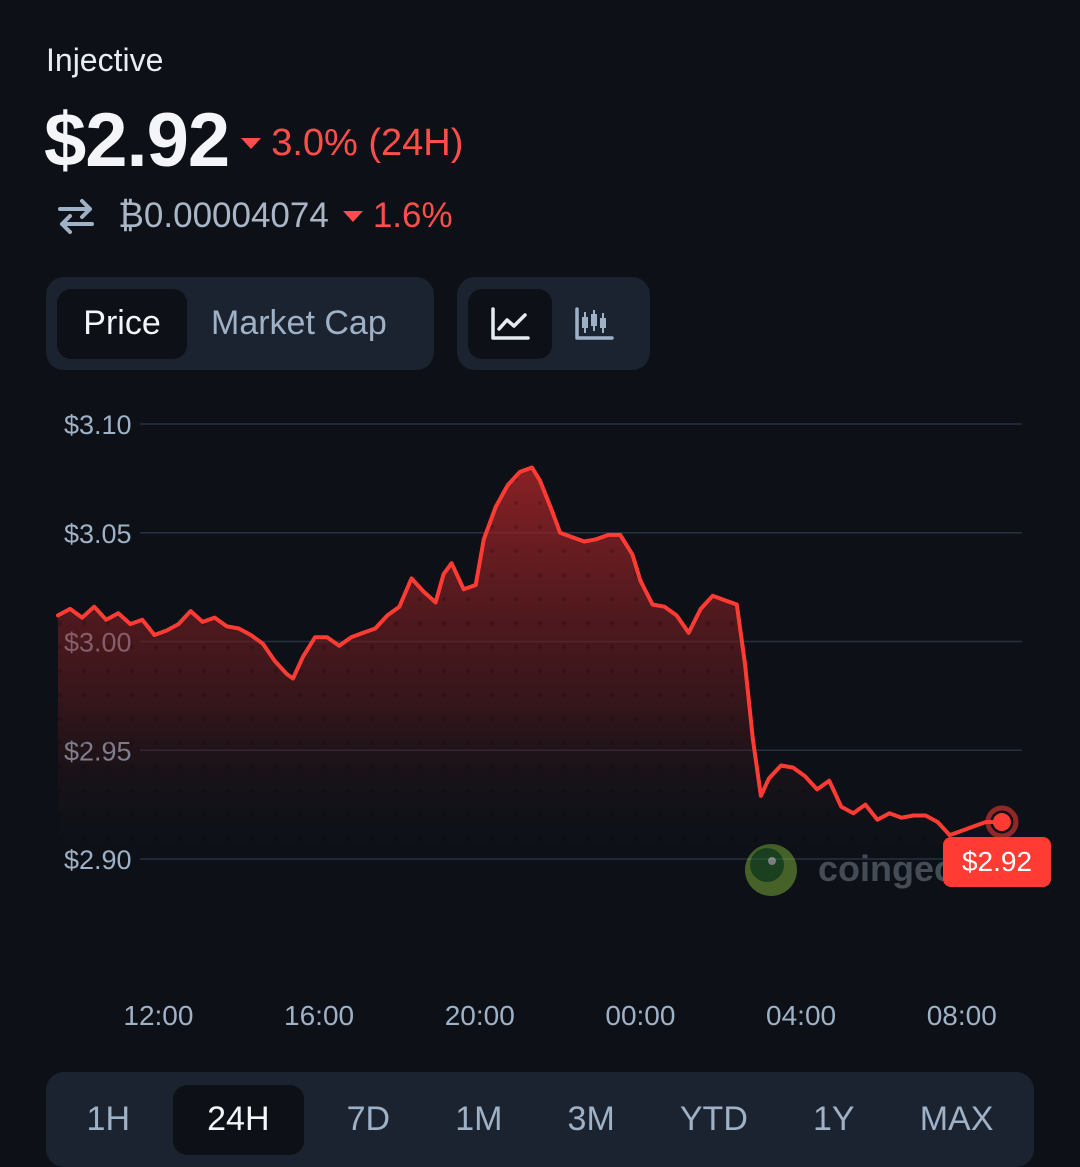  Describe the element at coordinates (137, 140) in the screenshot. I see `current-price: $2.92` at that location.